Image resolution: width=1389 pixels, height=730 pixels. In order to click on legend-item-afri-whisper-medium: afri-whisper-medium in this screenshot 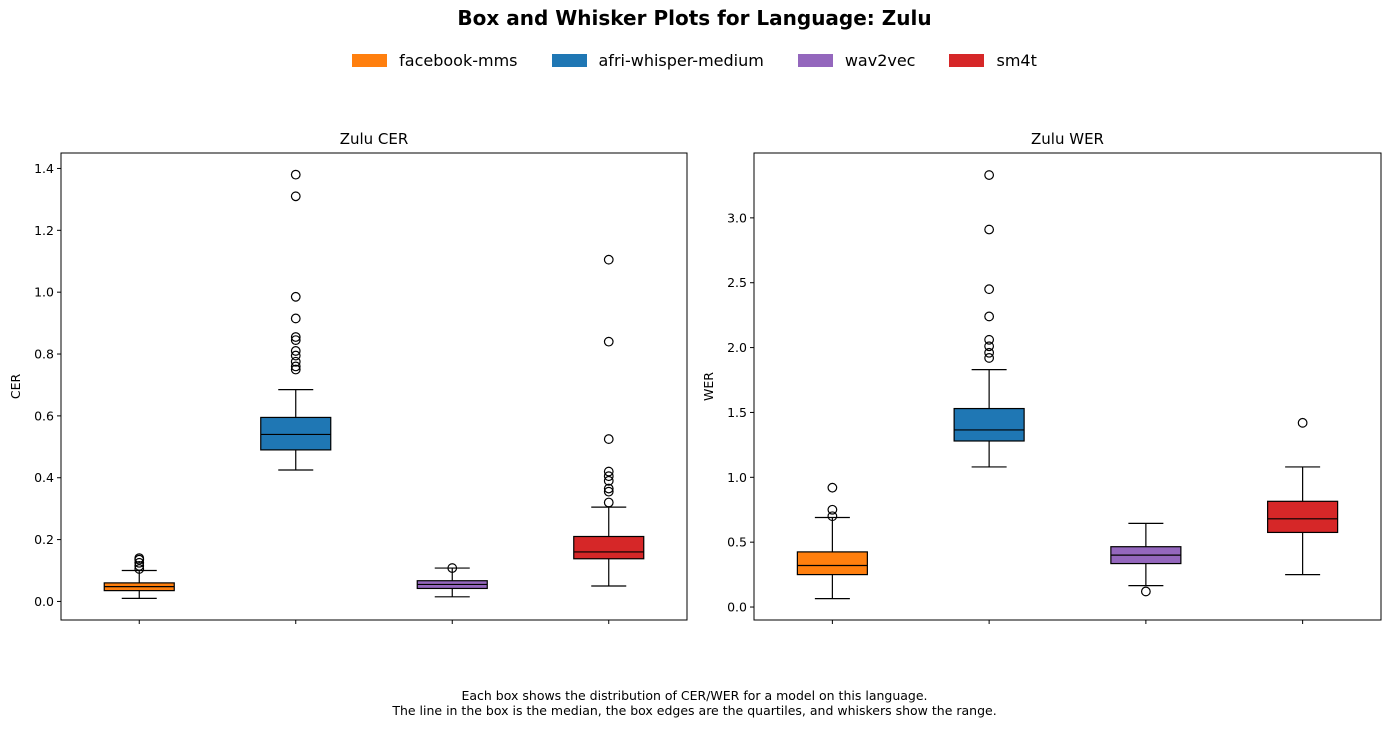, I will do `click(657, 60)`.